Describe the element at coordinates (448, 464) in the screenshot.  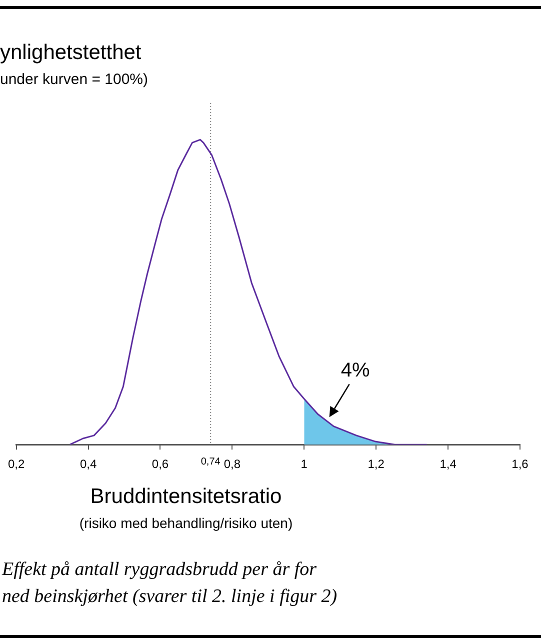
I see `x-tick-label: 1,4` at that location.